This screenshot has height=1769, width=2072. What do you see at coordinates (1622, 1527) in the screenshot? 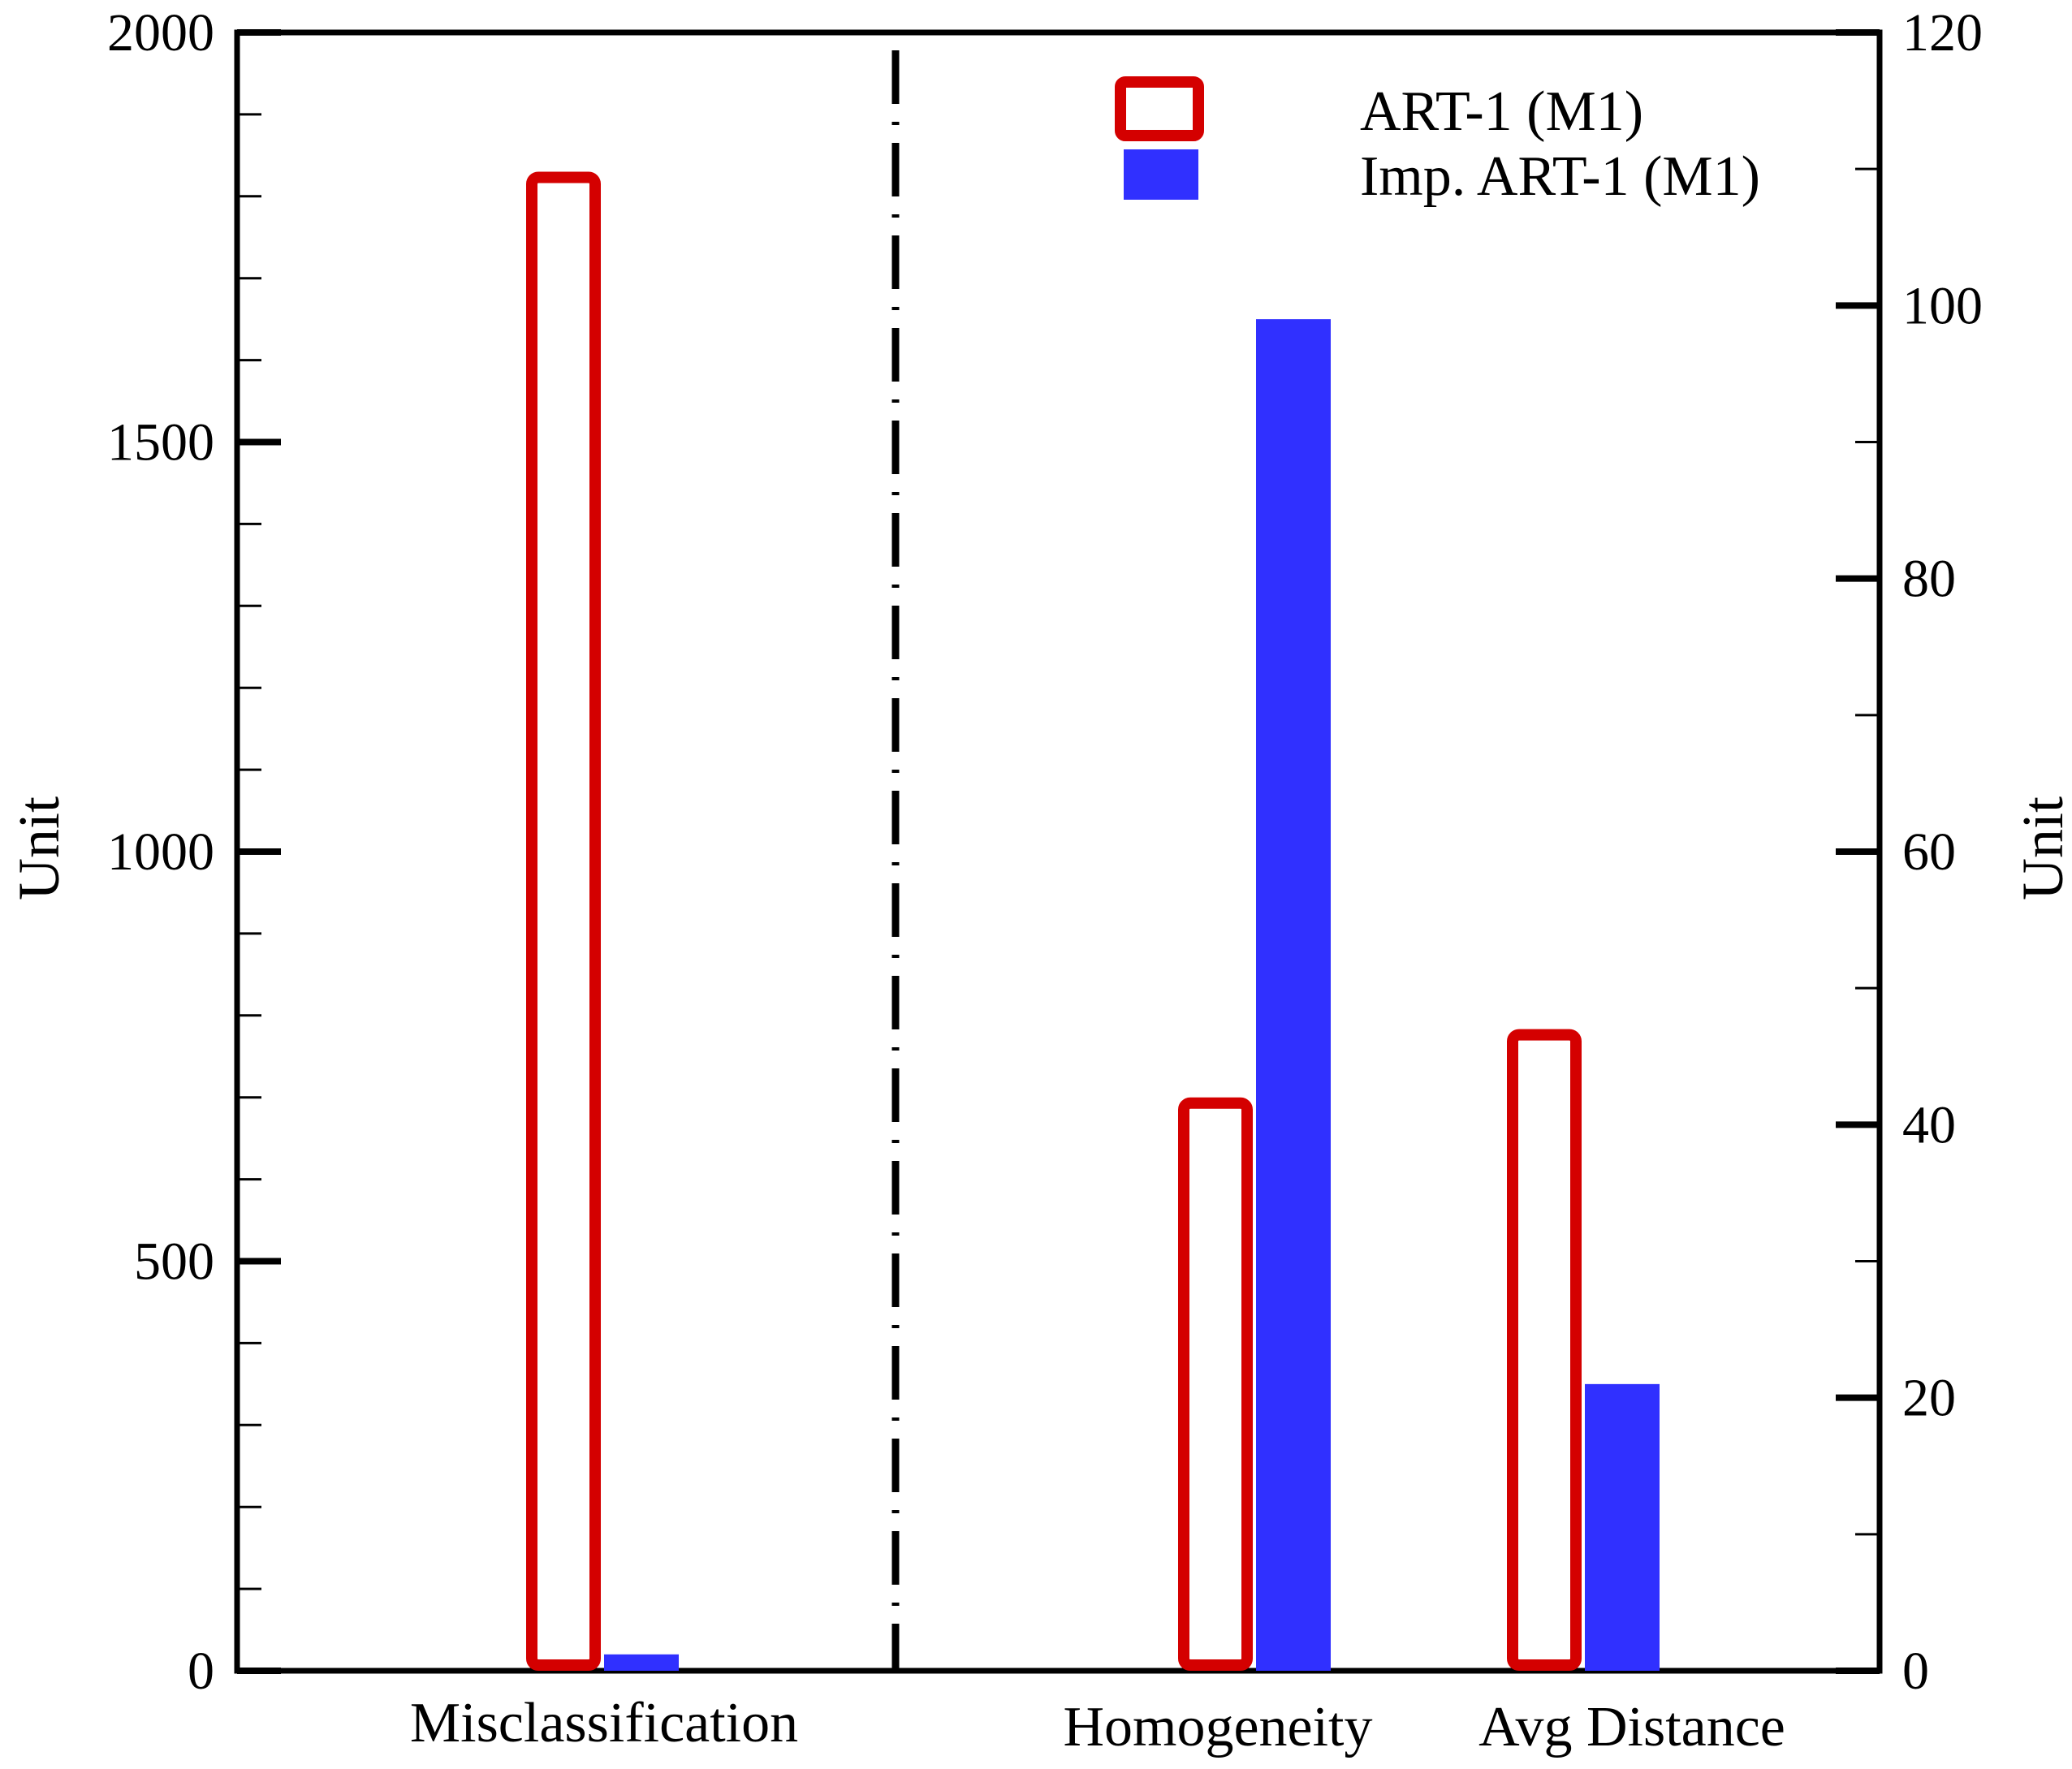
I see `bar-imp-art1-avg-distance` at bounding box center [1622, 1527].